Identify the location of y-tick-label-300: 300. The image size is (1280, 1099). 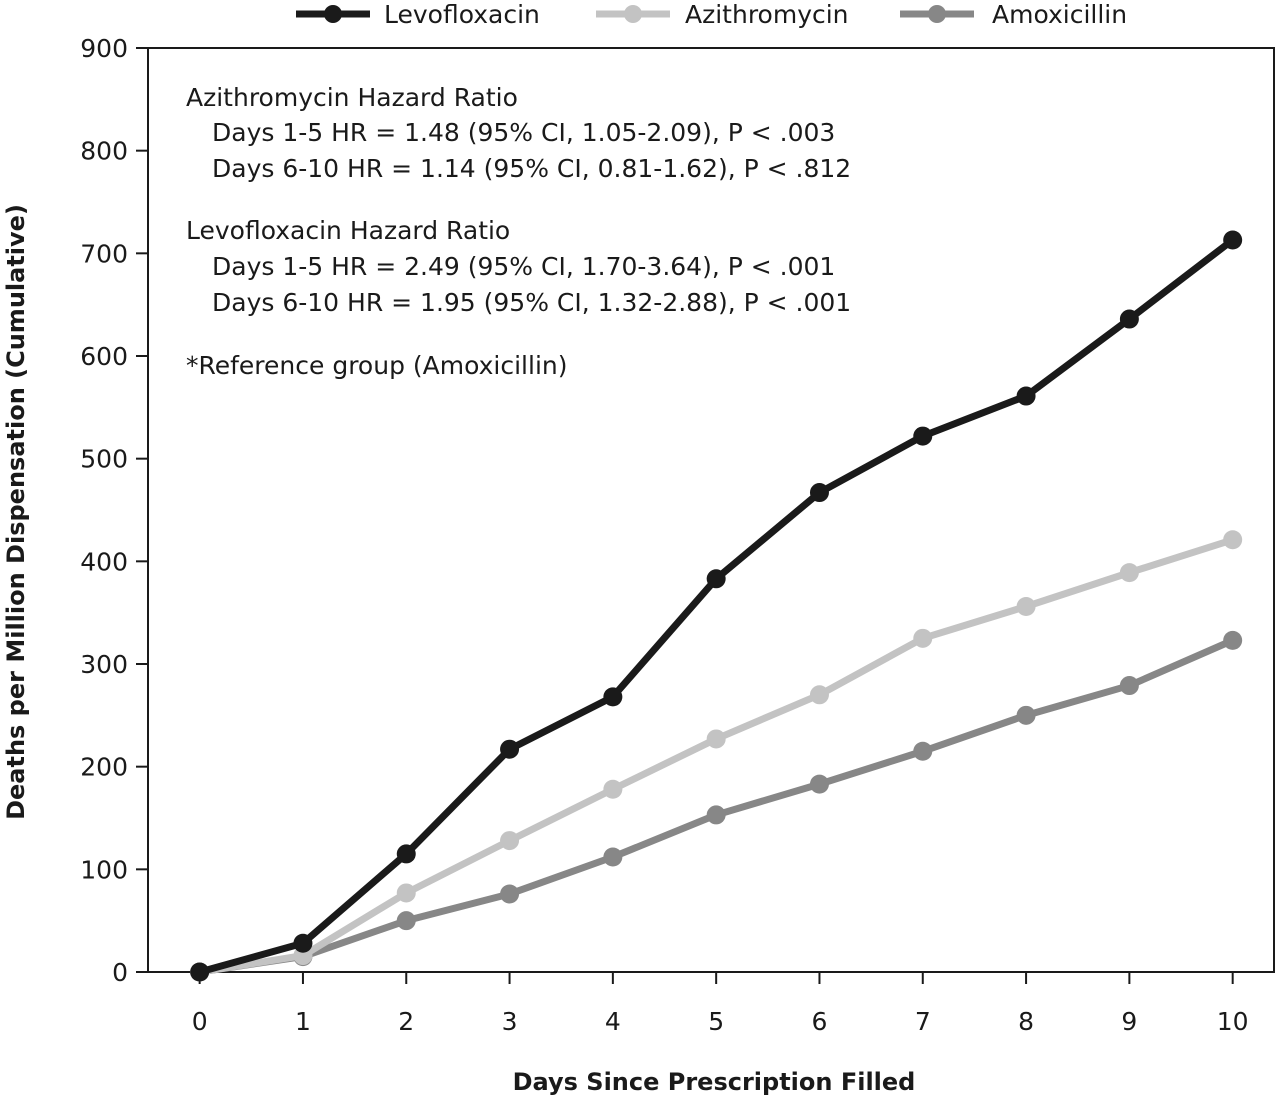
(104, 664).